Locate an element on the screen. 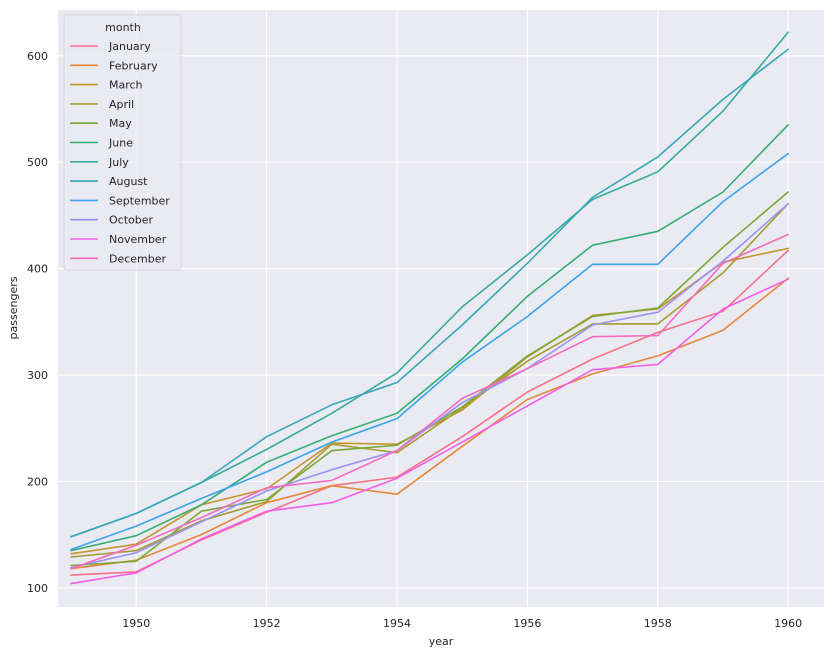 The image size is (834, 652). y-tick-label: 500 is located at coordinates (37, 162).